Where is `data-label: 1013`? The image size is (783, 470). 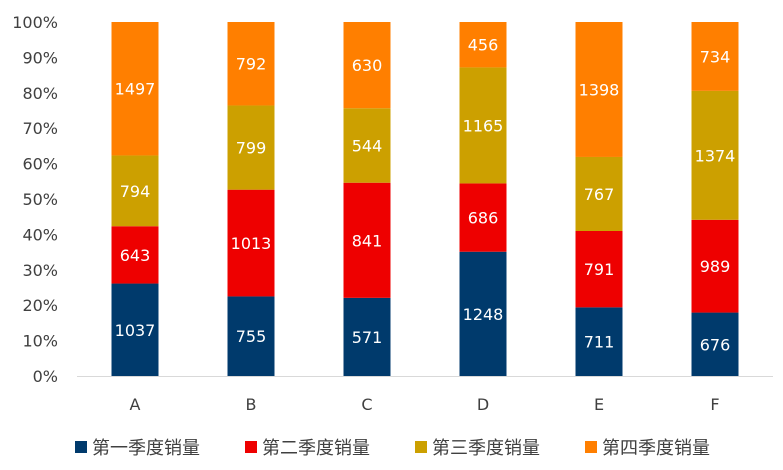 data-label: 1013 is located at coordinates (251, 243).